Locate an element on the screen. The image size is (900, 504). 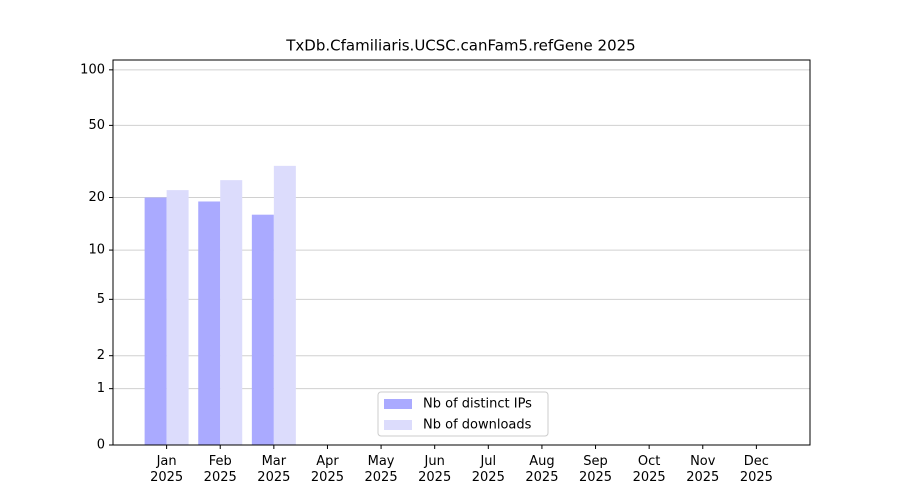
x-tick-label: Apr 2025 is located at coordinates (327, 469).